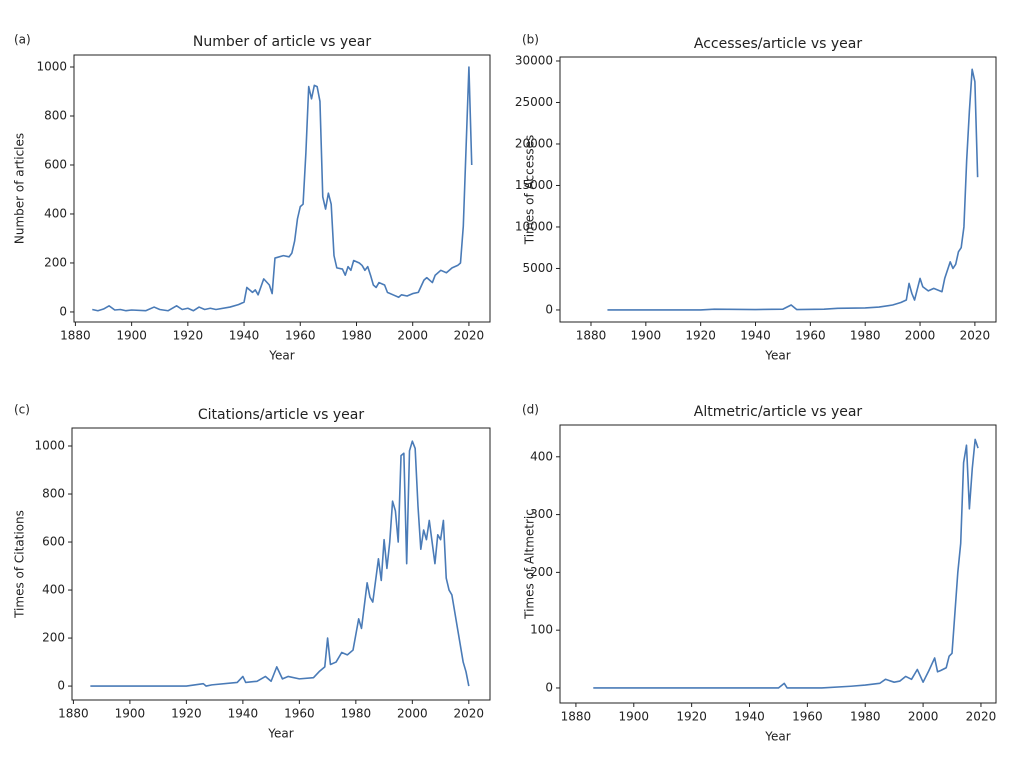 Image resolution: width=1024 pixels, height=768 pixels. What do you see at coordinates (534, 185) in the screenshot?
I see `y-tick-label: 15000` at bounding box center [534, 185].